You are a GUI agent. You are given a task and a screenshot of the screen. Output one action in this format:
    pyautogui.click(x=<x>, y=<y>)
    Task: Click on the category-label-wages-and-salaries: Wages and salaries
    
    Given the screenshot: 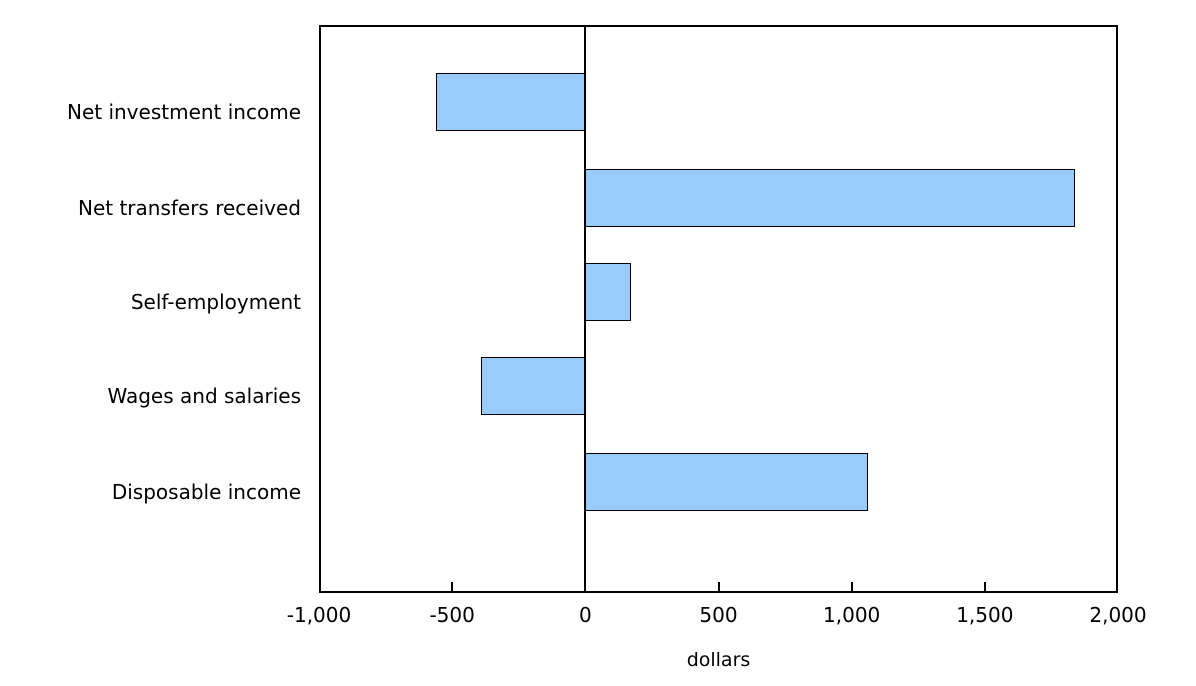 What is the action you would take?
    pyautogui.click(x=204, y=396)
    